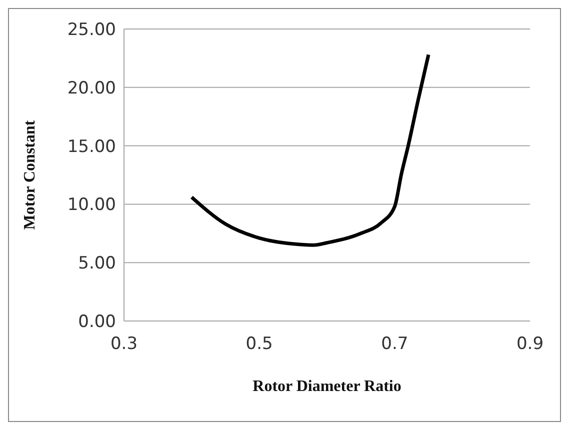 The image size is (571, 432). Describe the element at coordinates (91, 205) in the screenshot. I see `y-tick-label: 10.00` at that location.